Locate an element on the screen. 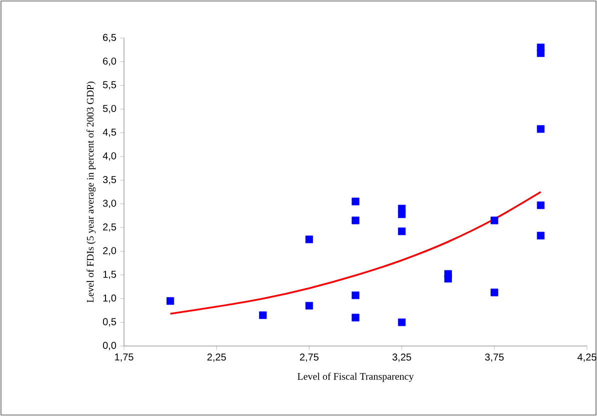  x-tick-label: 2,25 is located at coordinates (216, 358).